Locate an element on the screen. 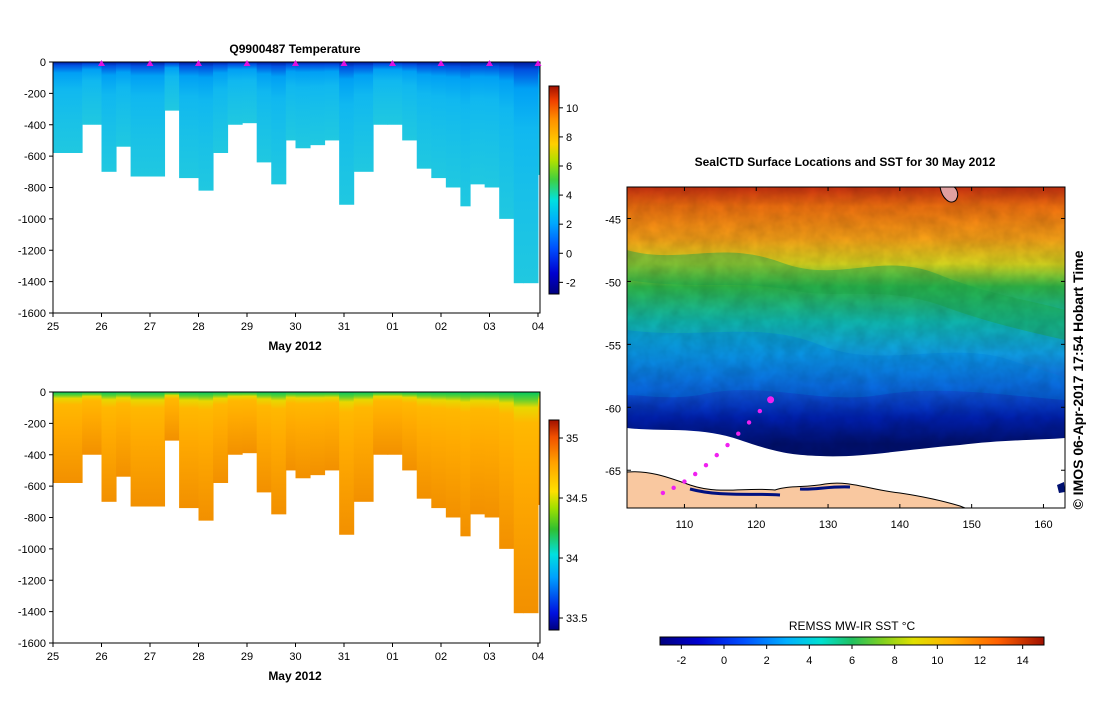 The image size is (1099, 705). map-x-tick-label: 160 is located at coordinates (1043, 525).